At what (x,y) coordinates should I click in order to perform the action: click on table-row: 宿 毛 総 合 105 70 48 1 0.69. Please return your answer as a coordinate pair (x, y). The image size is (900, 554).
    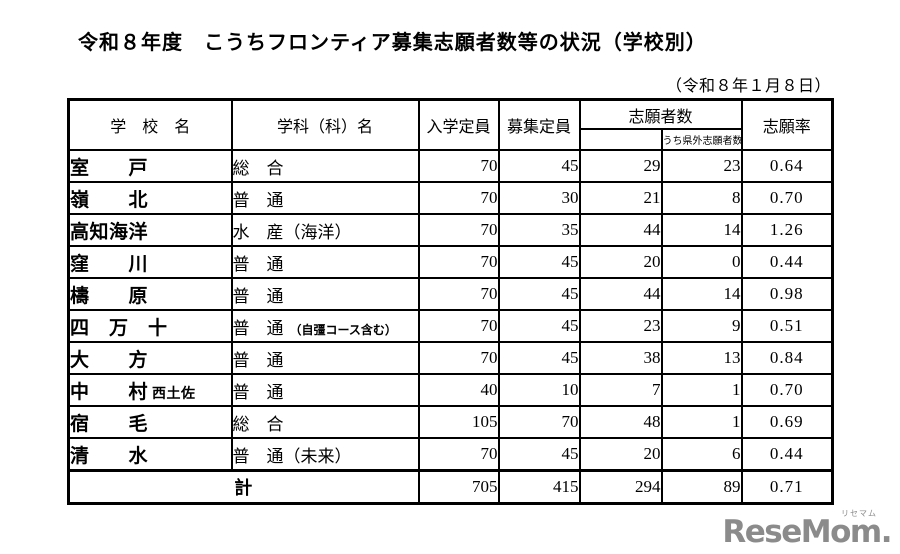
    Looking at the image, I should click on (450, 422).